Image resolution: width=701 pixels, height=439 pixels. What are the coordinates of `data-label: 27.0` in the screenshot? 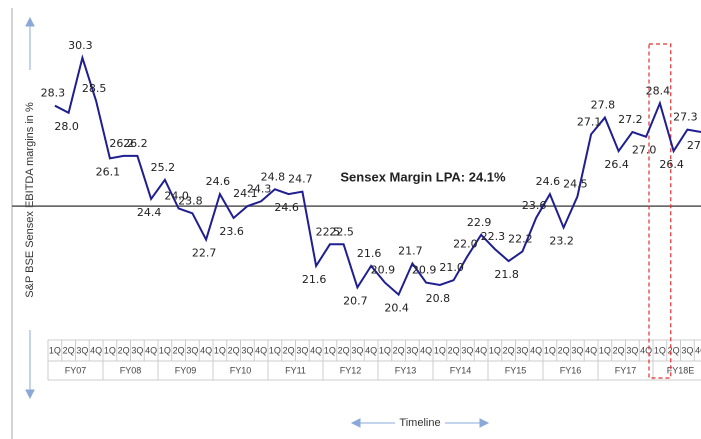 It's located at (644, 150).